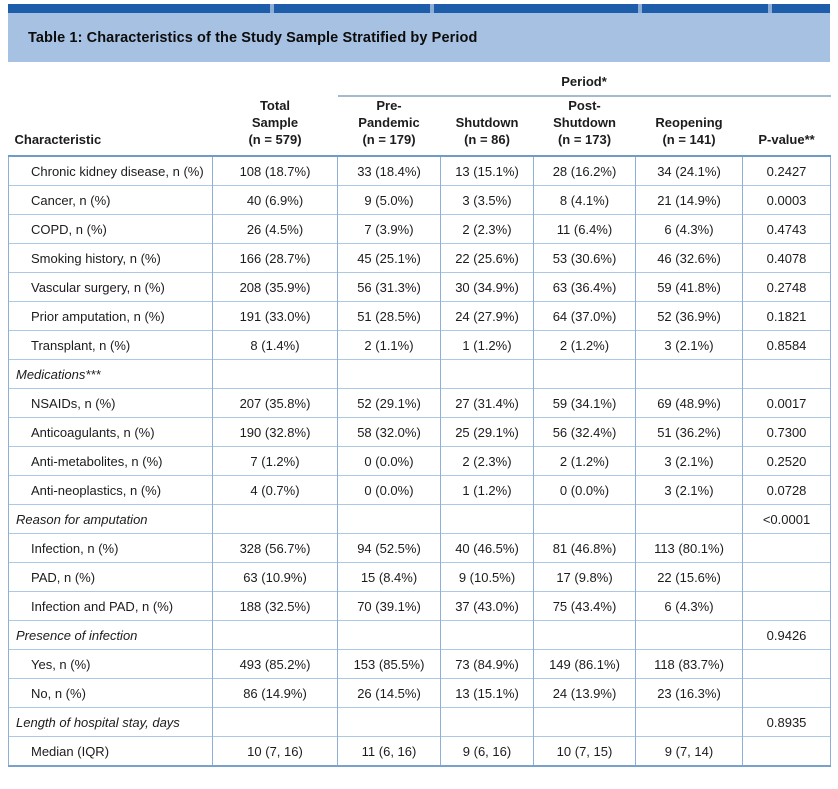  Describe the element at coordinates (389, 345) in the screenshot. I see `cell-value: 2 (1.1%)` at that location.